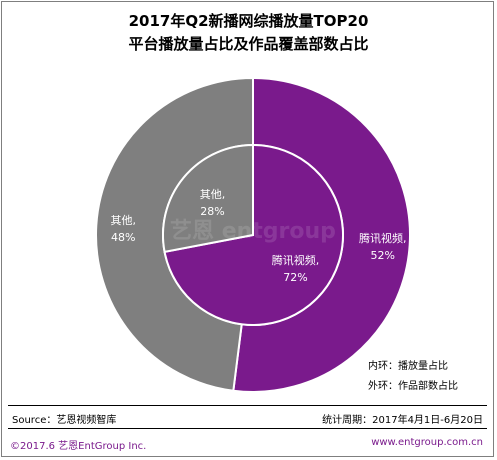 This screenshot has height=460, width=497. I want to click on watermark-text: 艺恩 entgroup, so click(253, 231).